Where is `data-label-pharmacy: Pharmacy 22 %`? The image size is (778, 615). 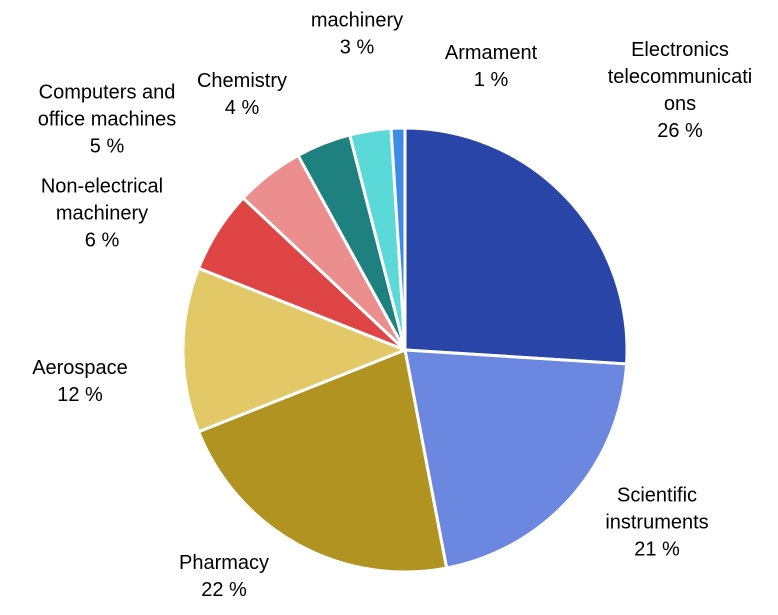
data-label-pharmacy: Pharmacy 22 % is located at coordinates (224, 576).